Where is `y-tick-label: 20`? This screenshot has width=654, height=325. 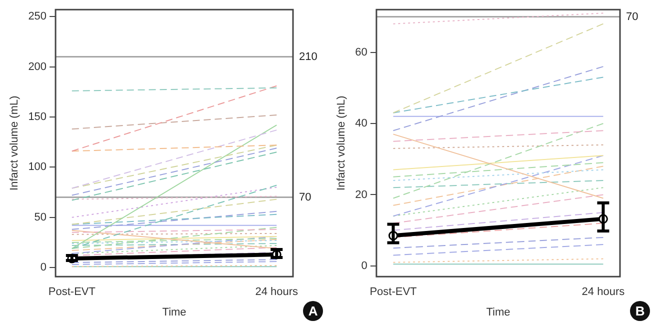 y-tick-label: 20 is located at coordinates (361, 194).